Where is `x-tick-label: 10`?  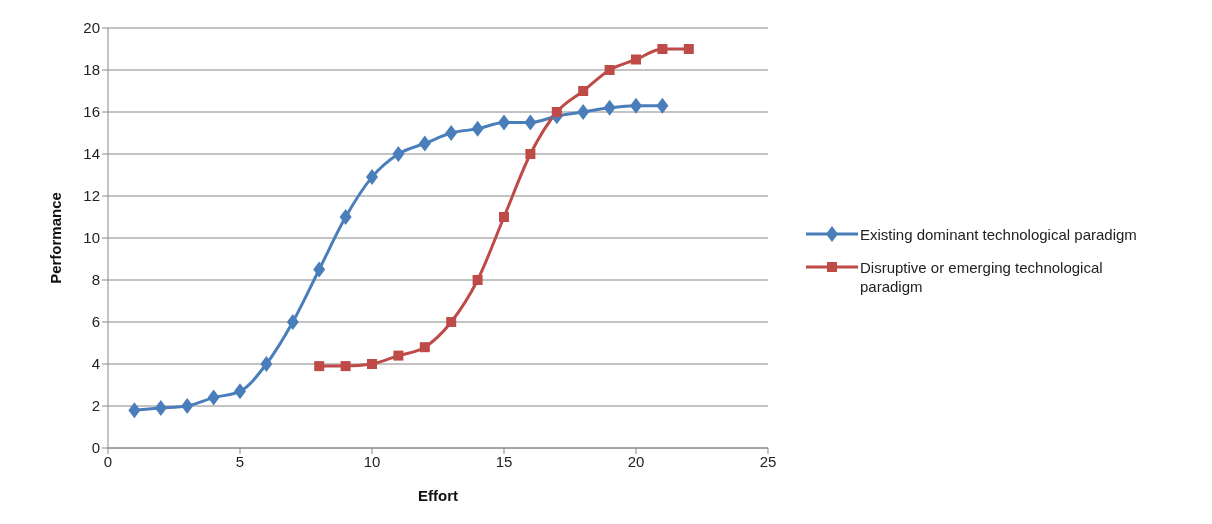
x-tick-label: 10 is located at coordinates (372, 461).